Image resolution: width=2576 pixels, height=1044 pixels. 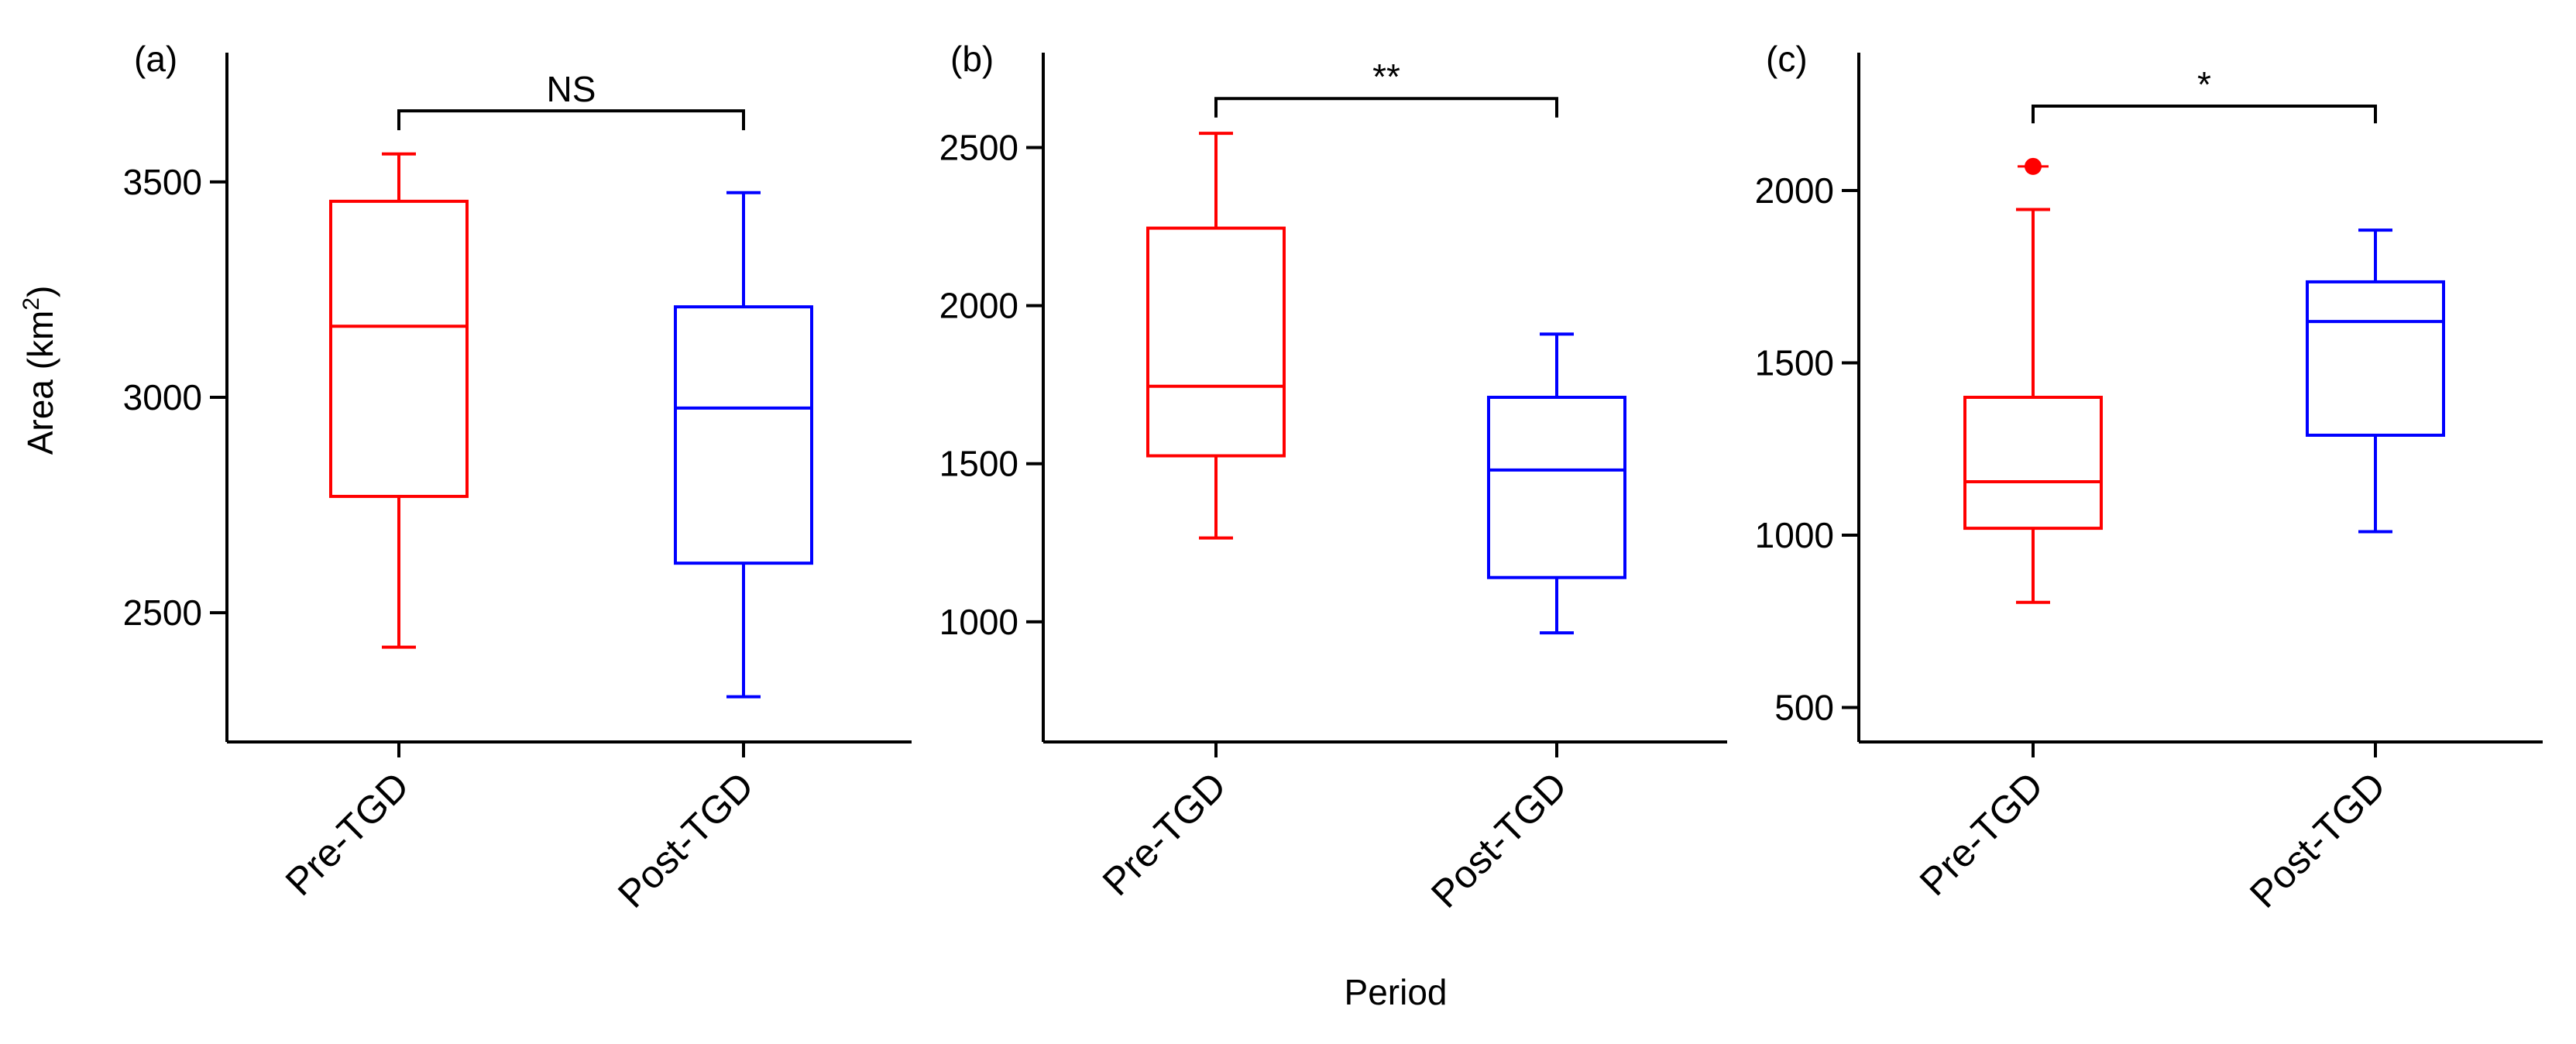 I want to click on y-axis-label-close: ), so click(x=40, y=291).